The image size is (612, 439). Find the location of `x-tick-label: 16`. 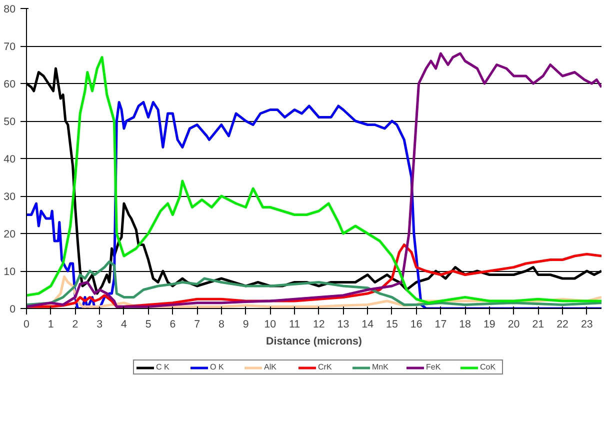

x-tick-label: 16 is located at coordinates (416, 324).